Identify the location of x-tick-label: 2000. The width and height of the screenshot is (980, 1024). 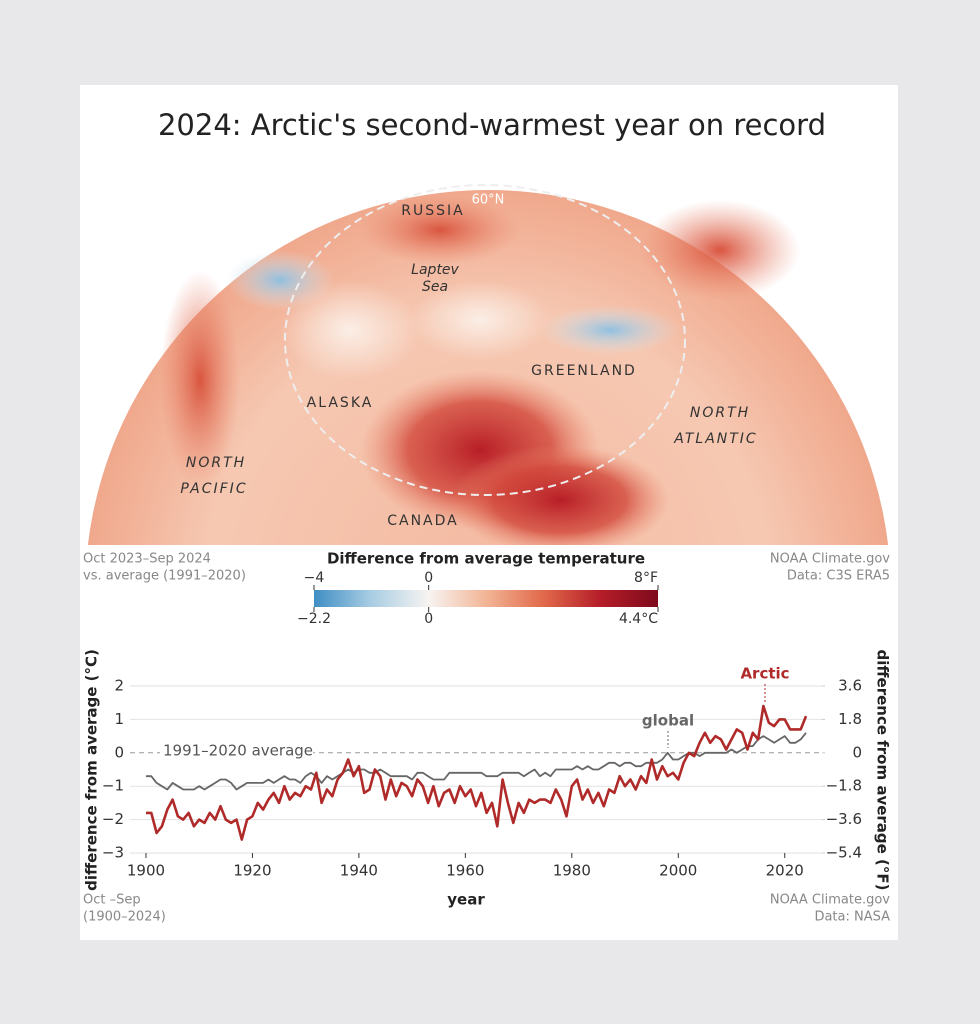
(678, 871).